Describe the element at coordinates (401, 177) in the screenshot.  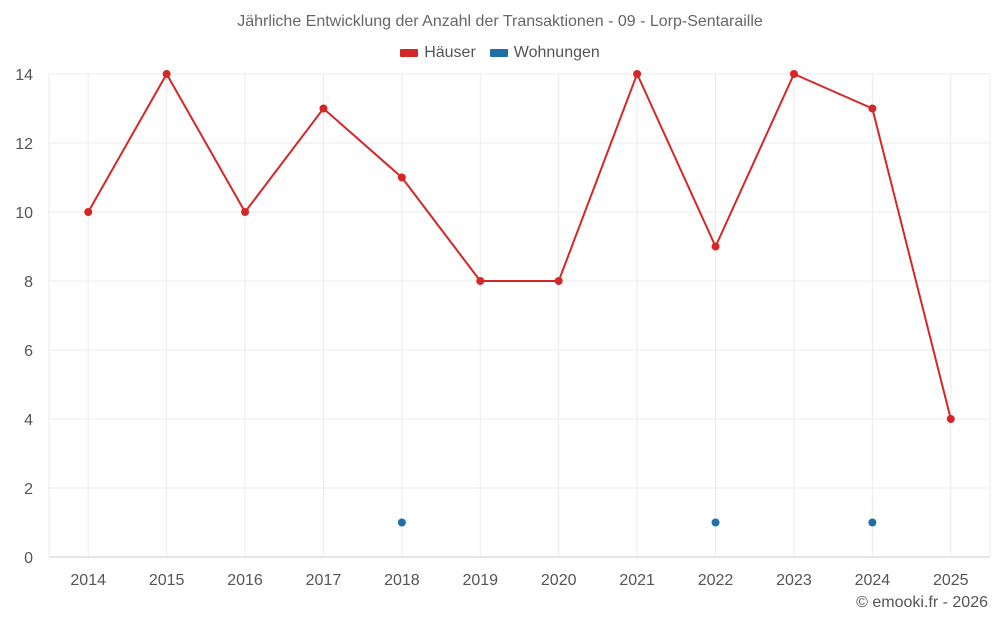
I see `data-point-0-2018` at that location.